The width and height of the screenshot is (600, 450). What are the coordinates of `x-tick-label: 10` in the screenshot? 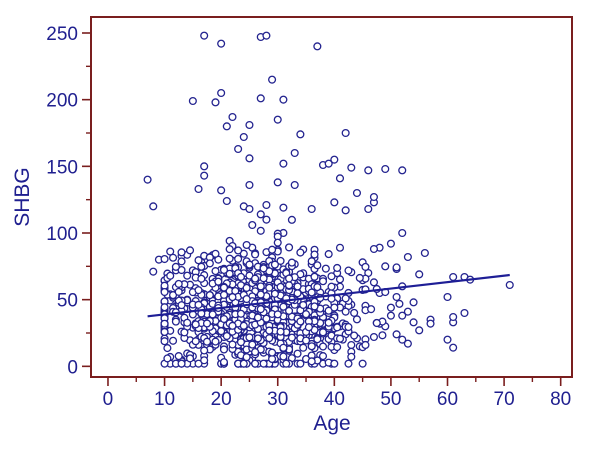 It's located at (164, 399).